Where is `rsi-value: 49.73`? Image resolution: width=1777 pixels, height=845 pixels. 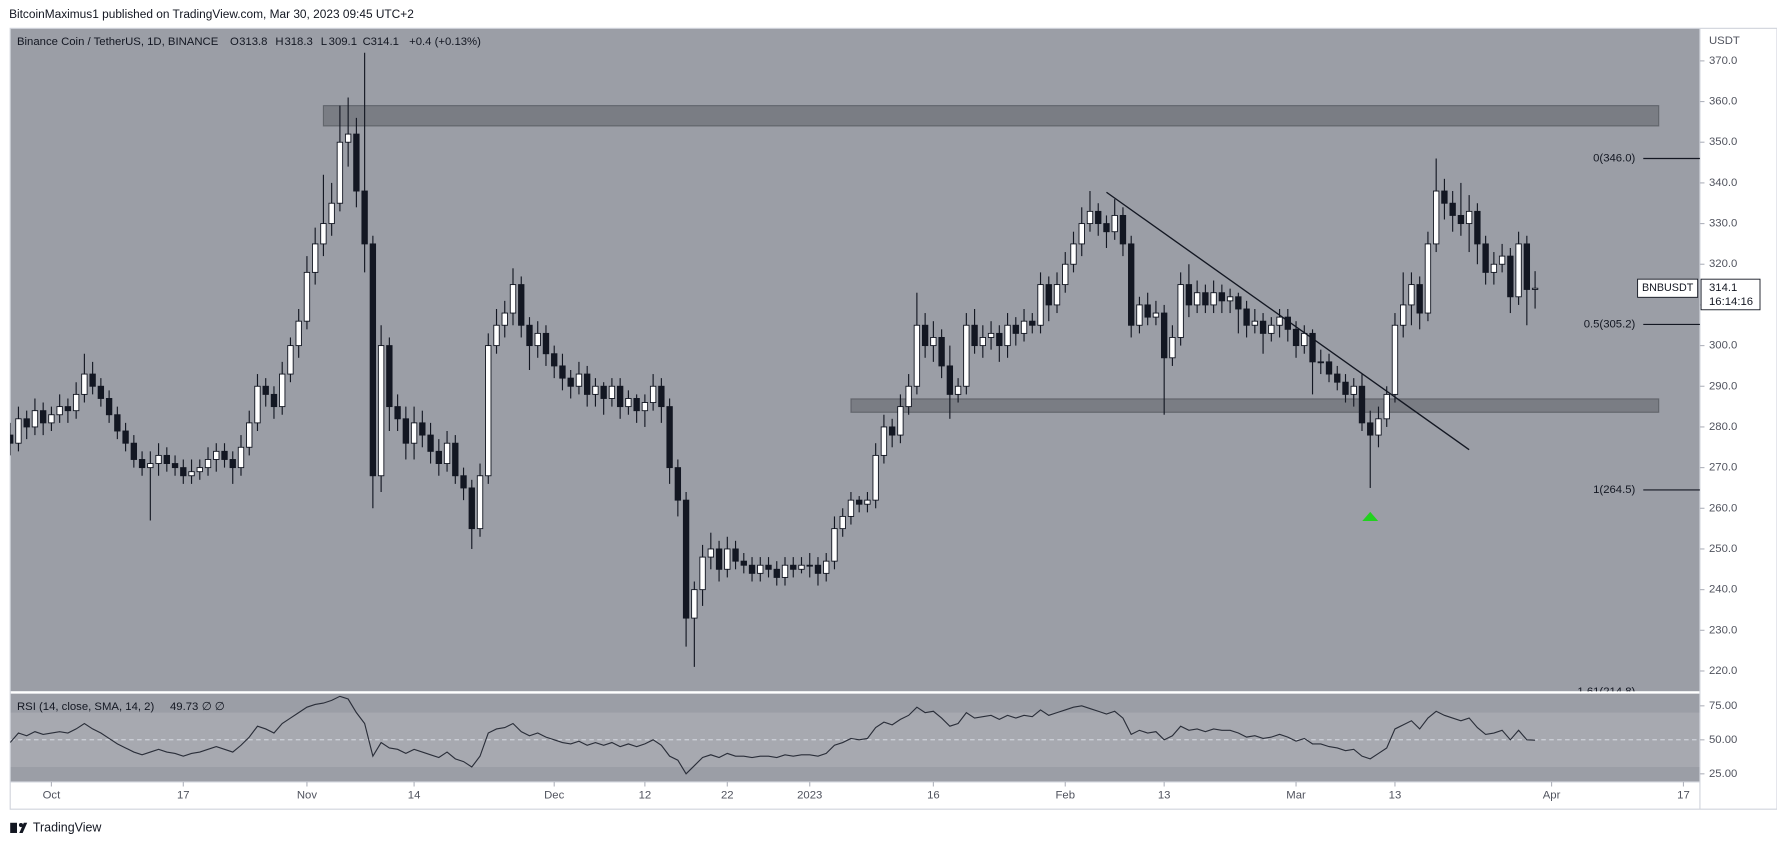
rsi-value: 49.73 is located at coordinates (184, 707).